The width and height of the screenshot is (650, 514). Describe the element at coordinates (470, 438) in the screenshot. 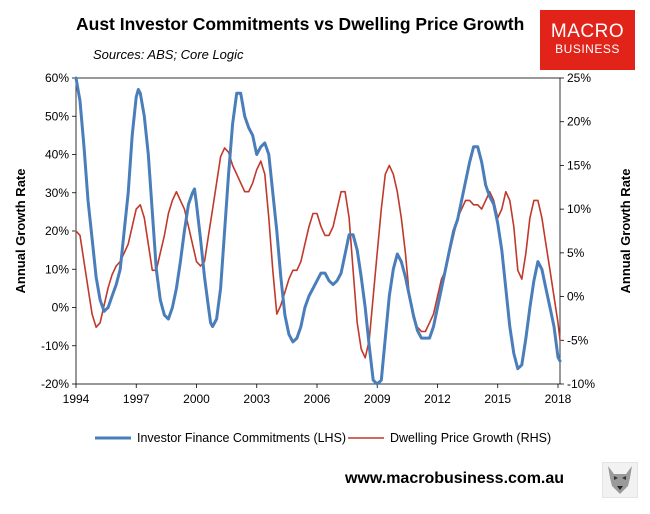

I see `legend-dwelling-label: Dwelling Price Growth (RHS)` at that location.